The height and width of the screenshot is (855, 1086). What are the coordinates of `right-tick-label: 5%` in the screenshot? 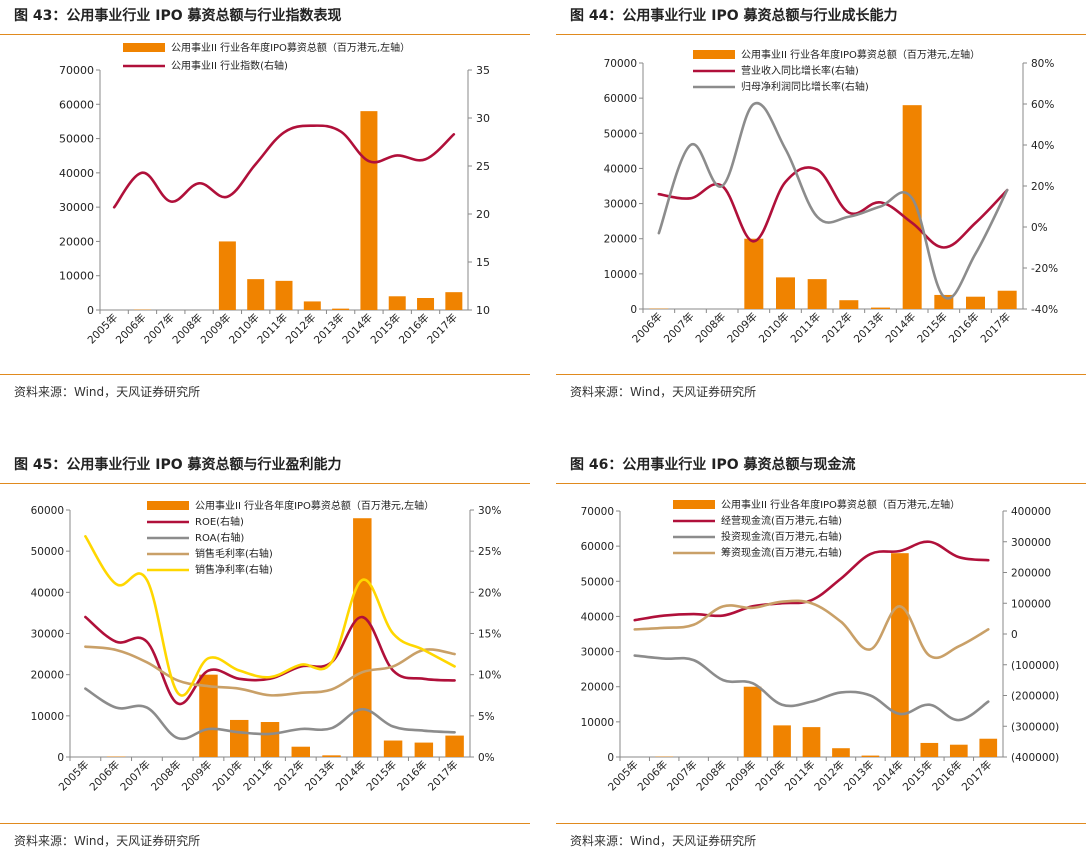 It's located at (486, 717).